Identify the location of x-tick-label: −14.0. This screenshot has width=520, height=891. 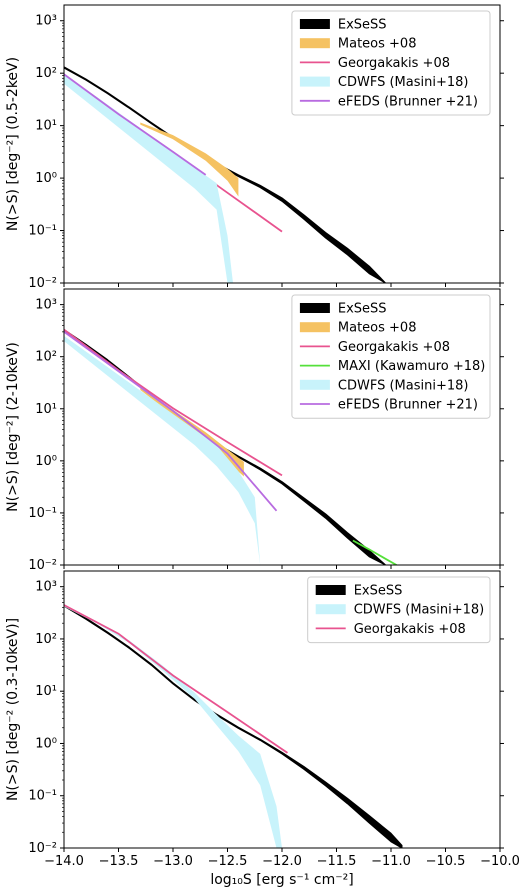
(64, 861).